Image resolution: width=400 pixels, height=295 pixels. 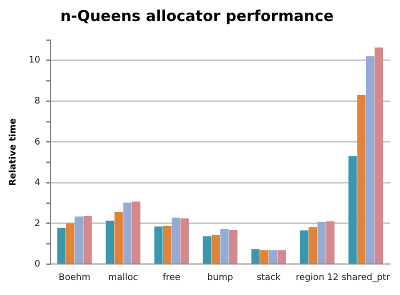 What do you see at coordinates (37, 101) in the screenshot?
I see `y-tick-label: 8` at bounding box center [37, 101].